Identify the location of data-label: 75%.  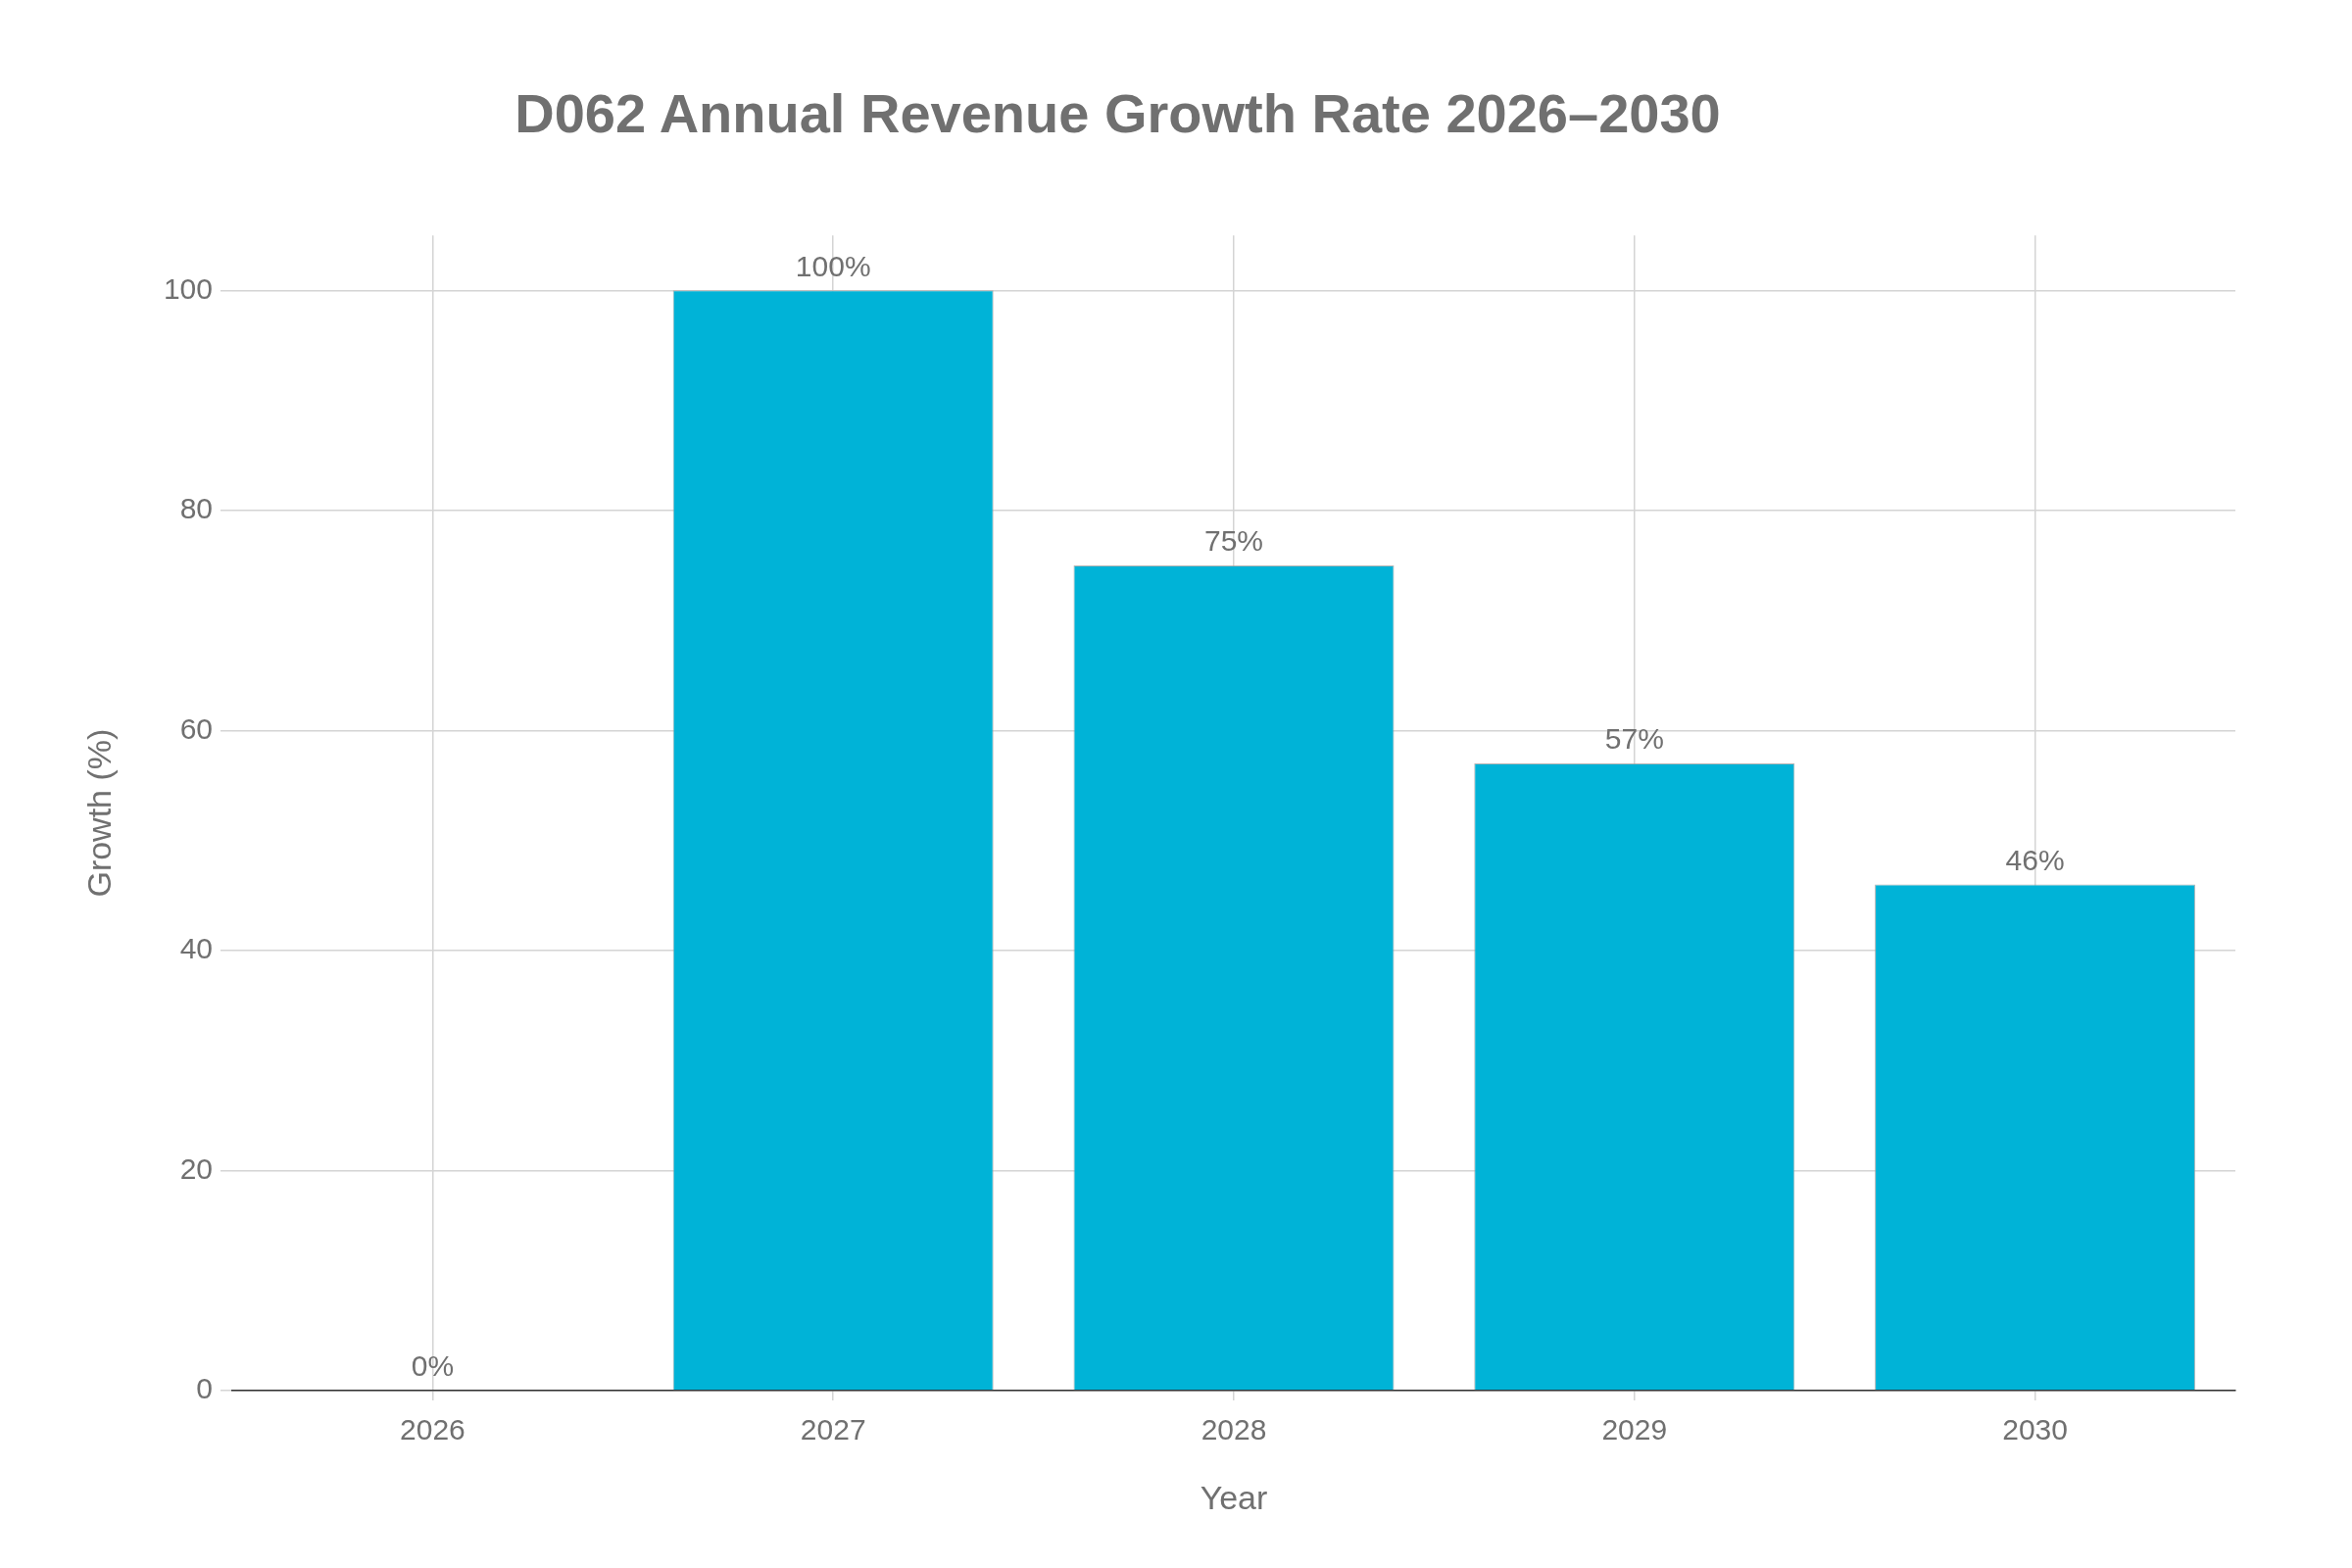
(1233, 541).